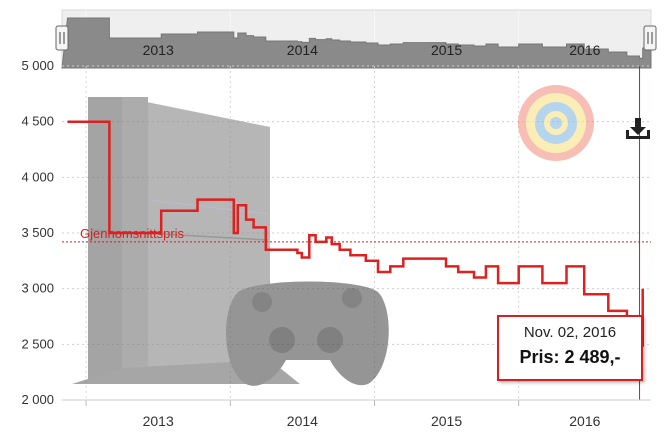 This screenshot has width=665, height=436. What do you see at coordinates (307, 333) in the screenshot?
I see `controller` at bounding box center [307, 333].